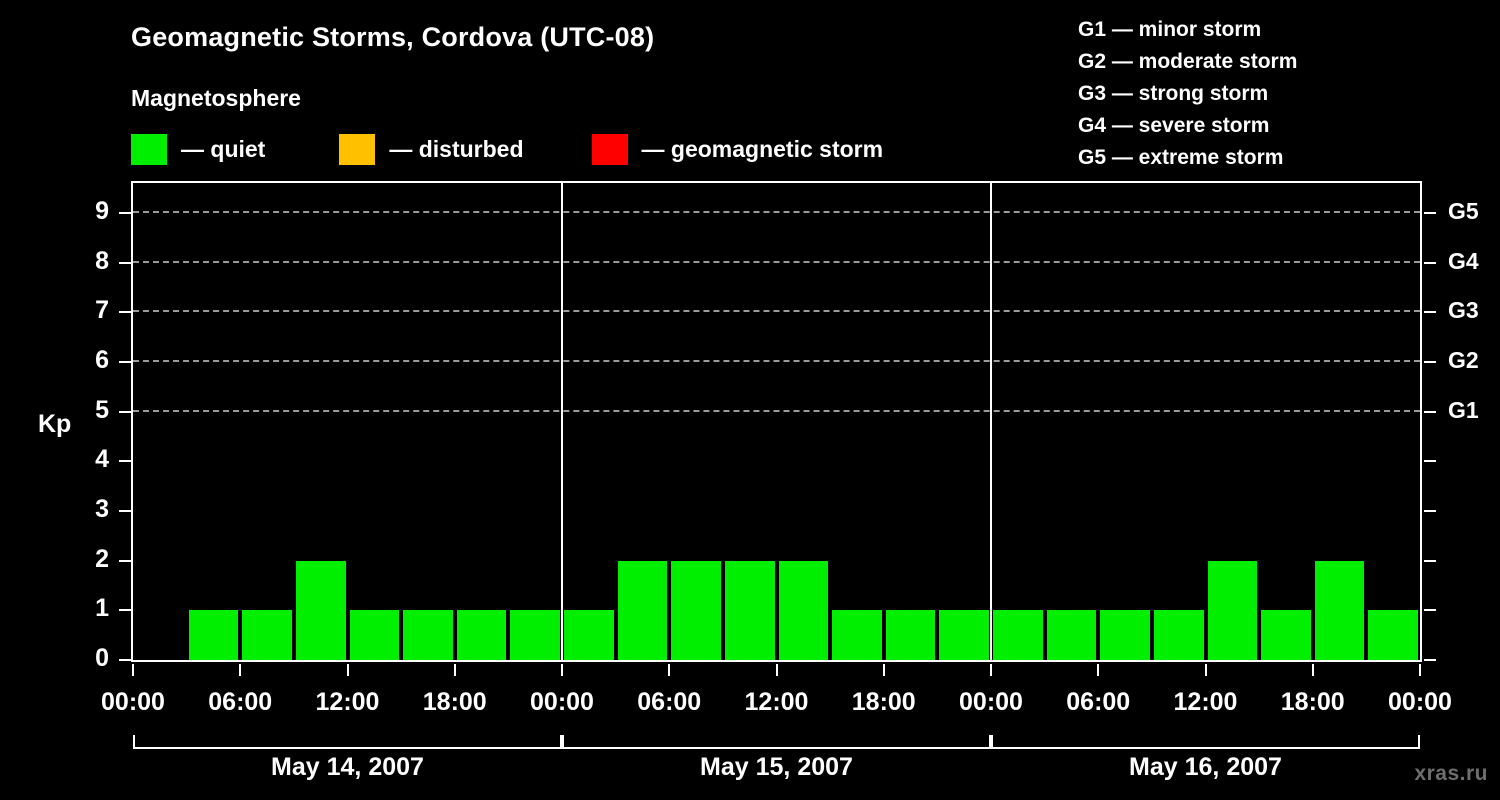 The width and height of the screenshot is (1500, 800). I want to click on legend-item-quiet: — quiet, so click(198, 149).